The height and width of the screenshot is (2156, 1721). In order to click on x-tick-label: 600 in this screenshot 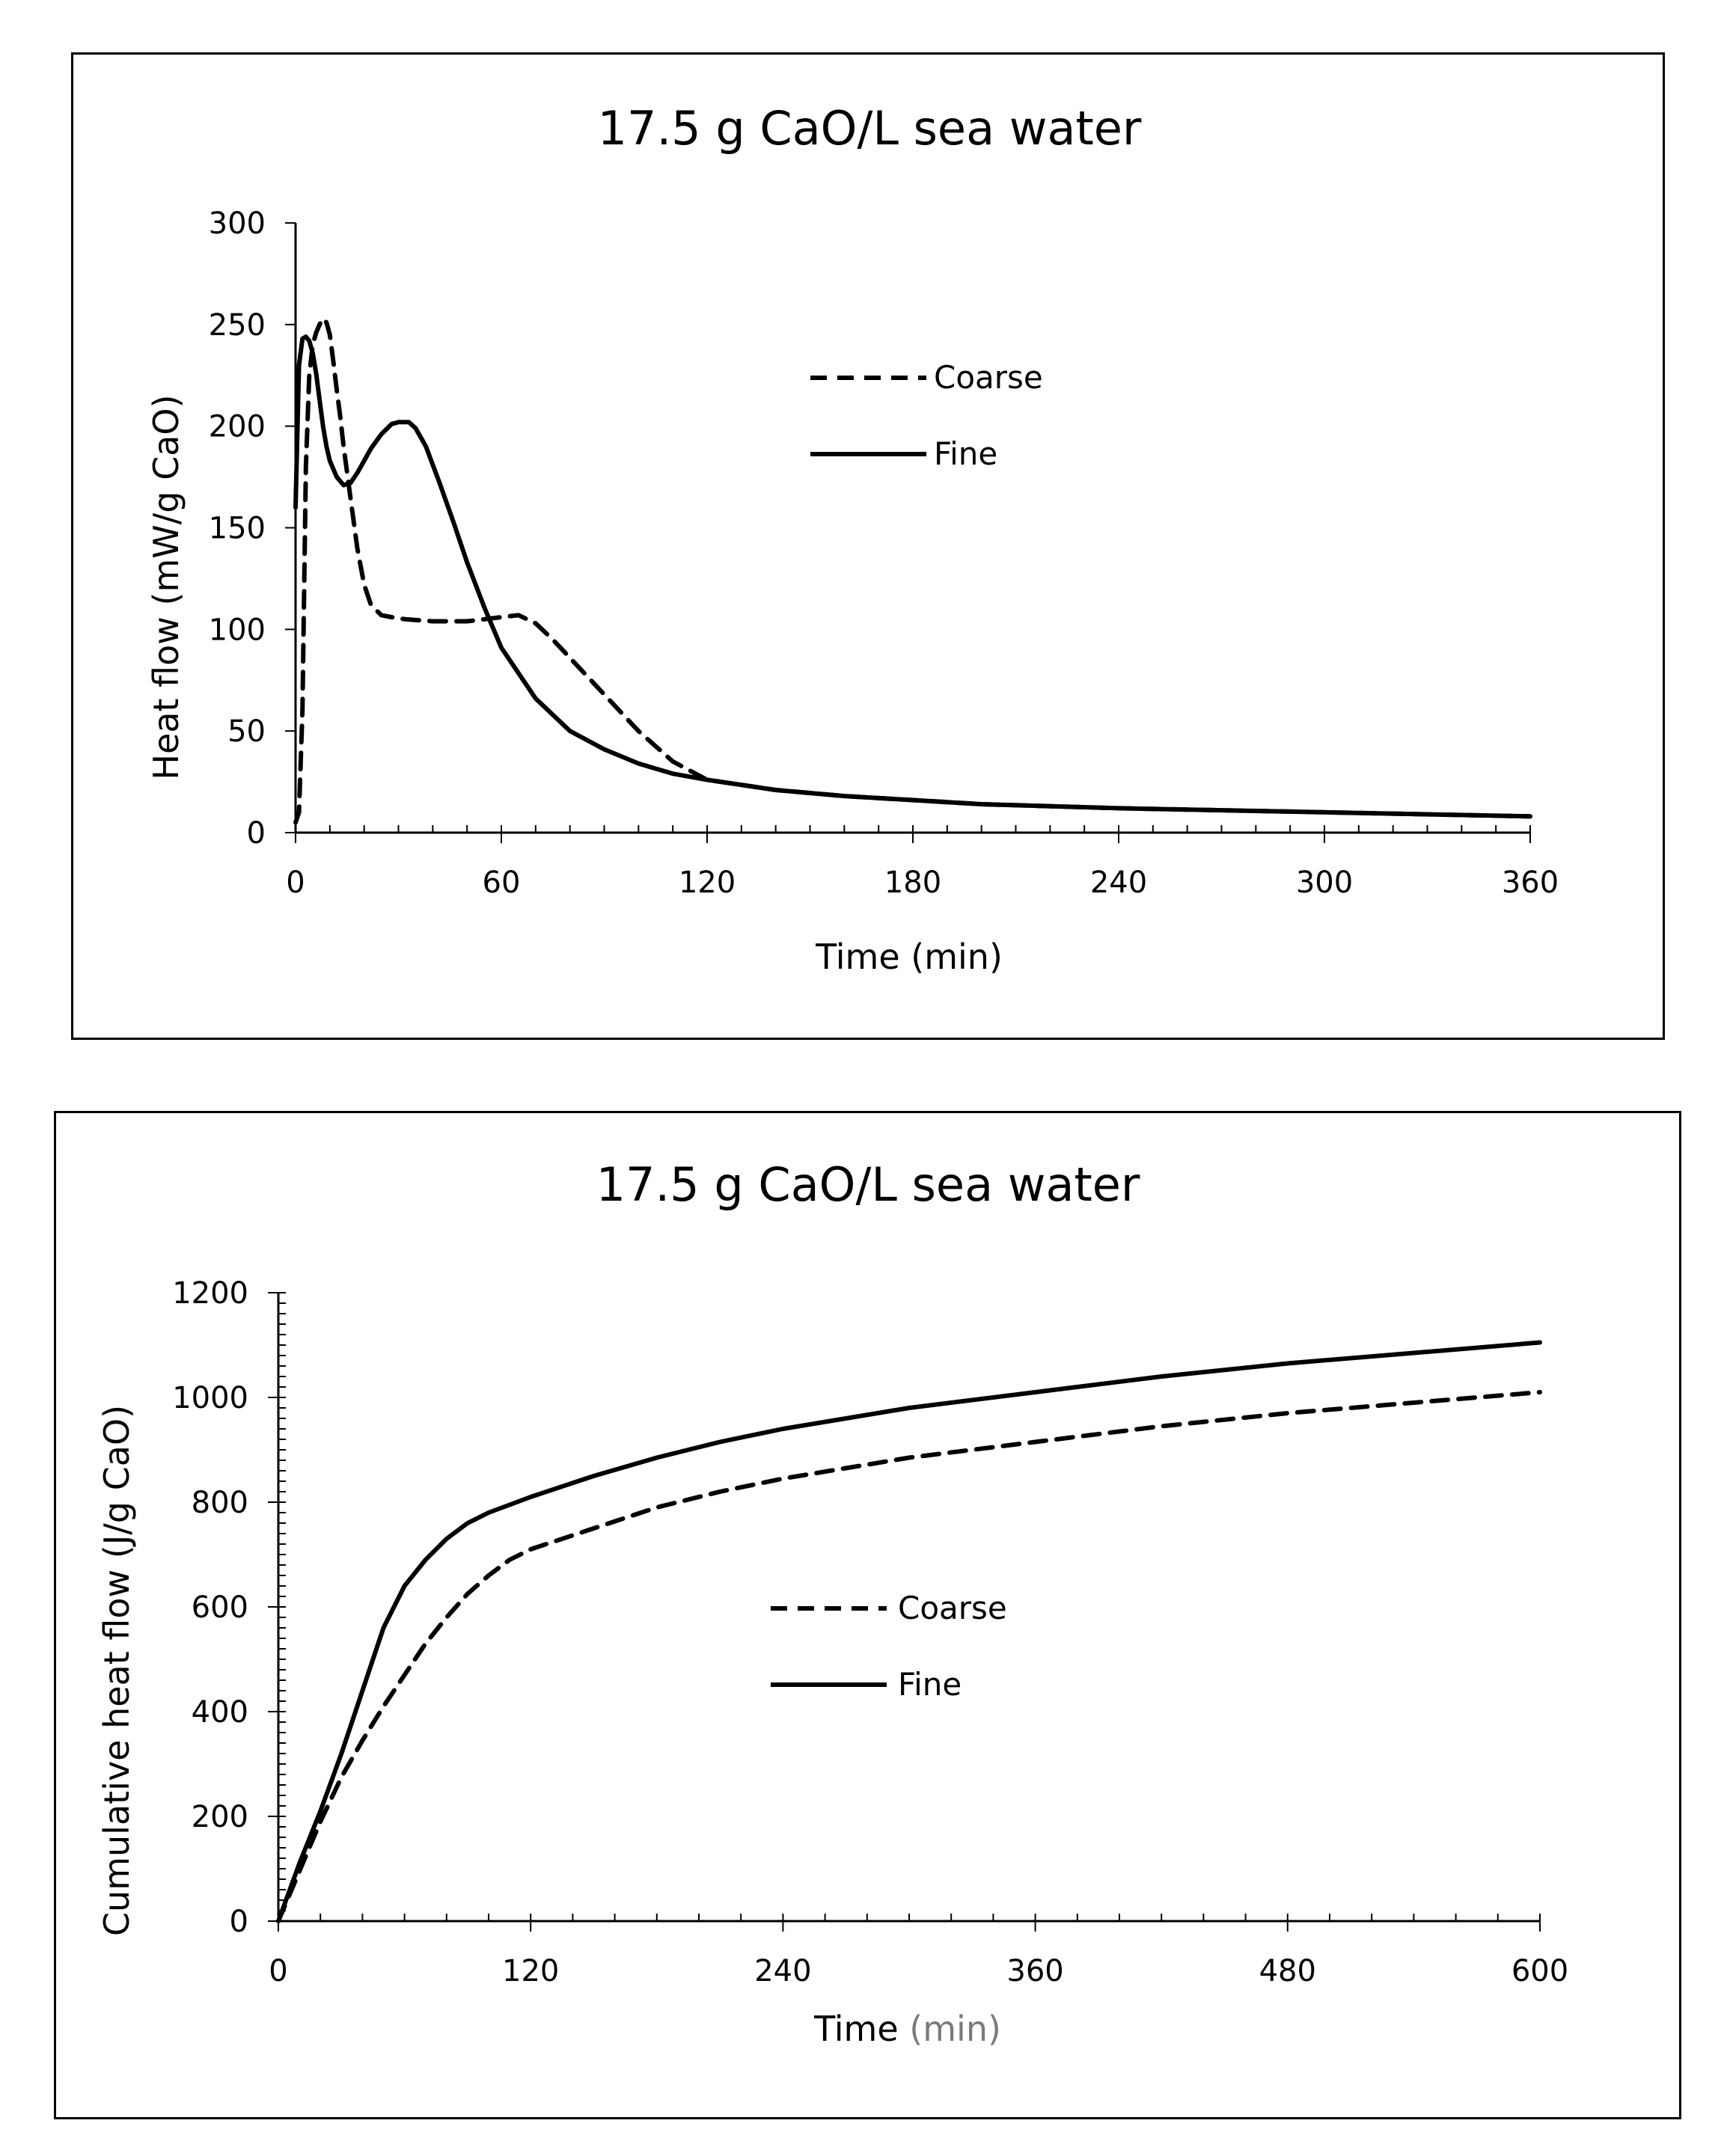, I will do `click(1539, 1971)`.